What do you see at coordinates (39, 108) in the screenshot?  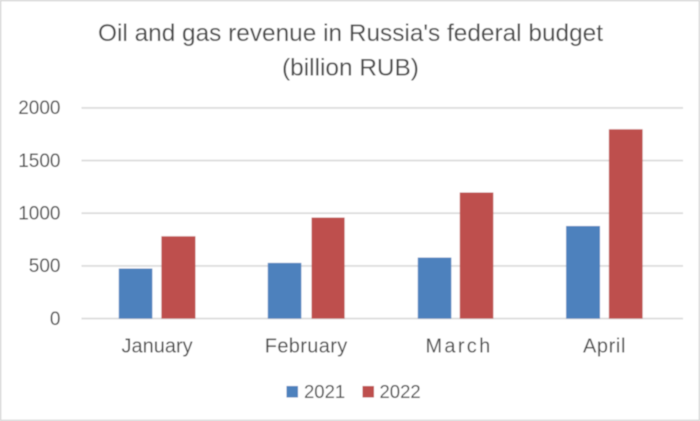 I see `svg-text: 2000` at bounding box center [39, 108].